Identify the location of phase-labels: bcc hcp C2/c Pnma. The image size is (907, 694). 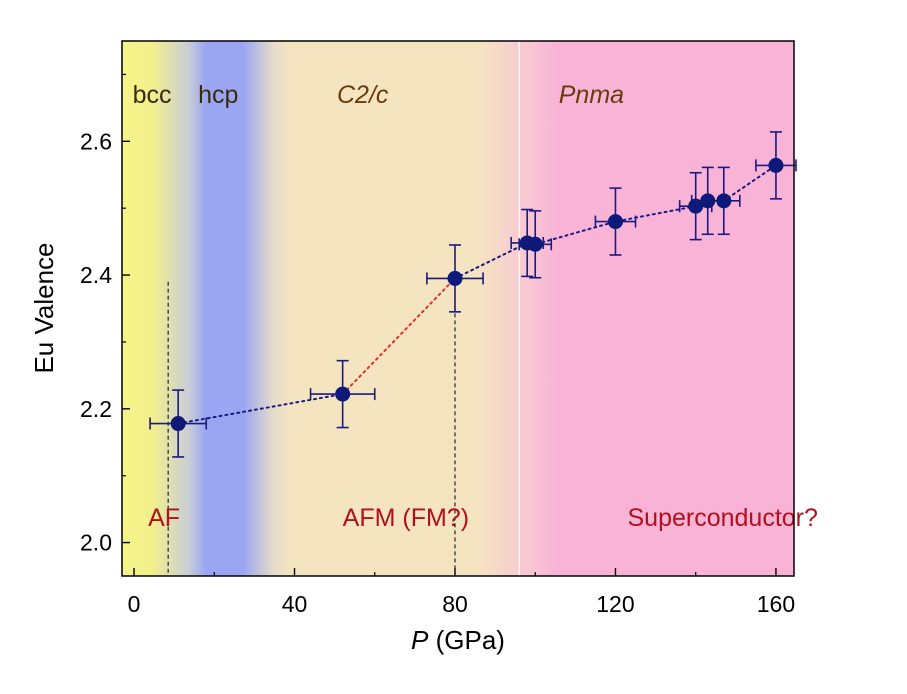
(379, 95).